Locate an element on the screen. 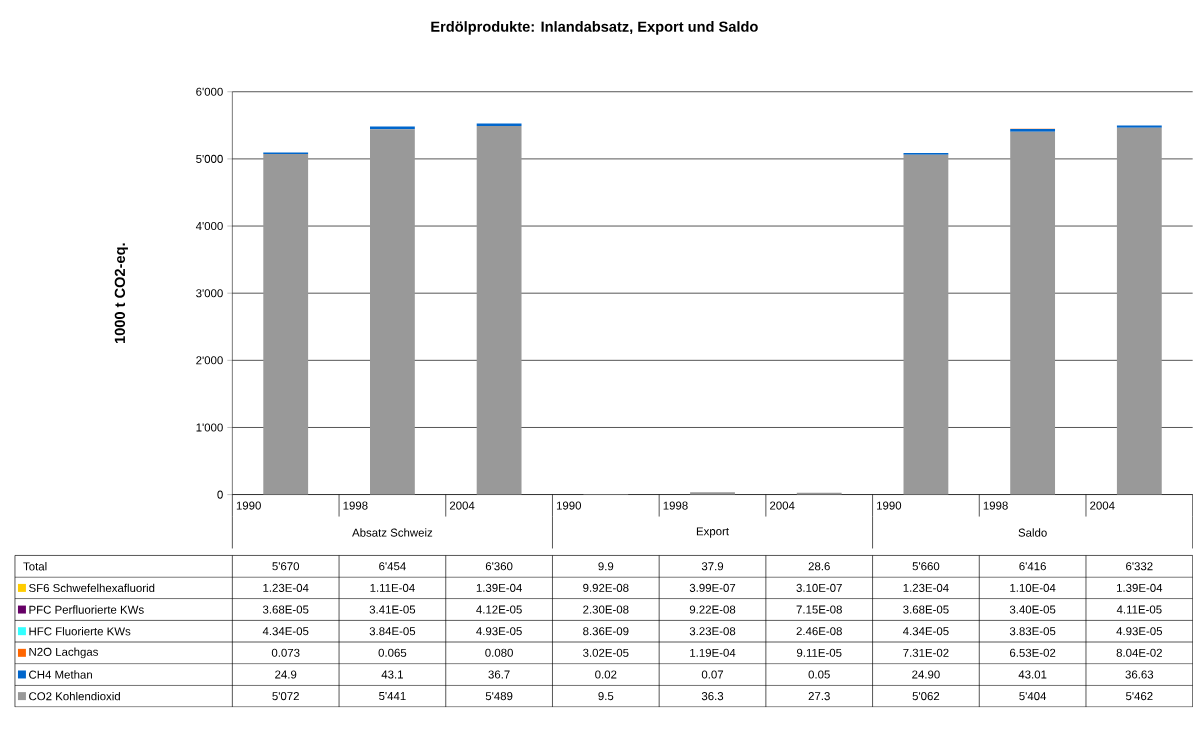  legend-label: HFC Fluorierte KWs is located at coordinates (80, 631).